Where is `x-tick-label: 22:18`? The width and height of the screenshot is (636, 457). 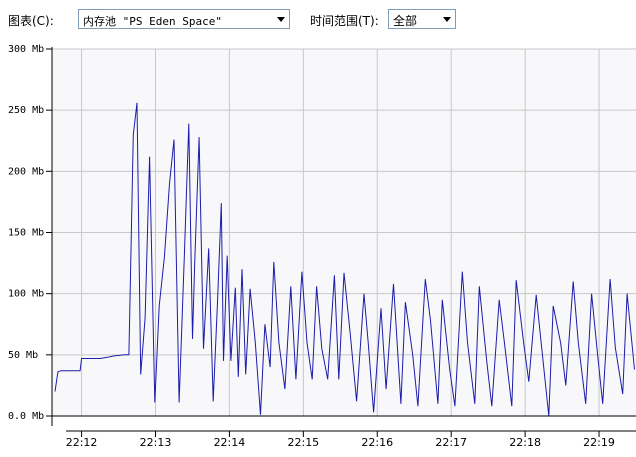
x-tick-label: 22:18 is located at coordinates (525, 442).